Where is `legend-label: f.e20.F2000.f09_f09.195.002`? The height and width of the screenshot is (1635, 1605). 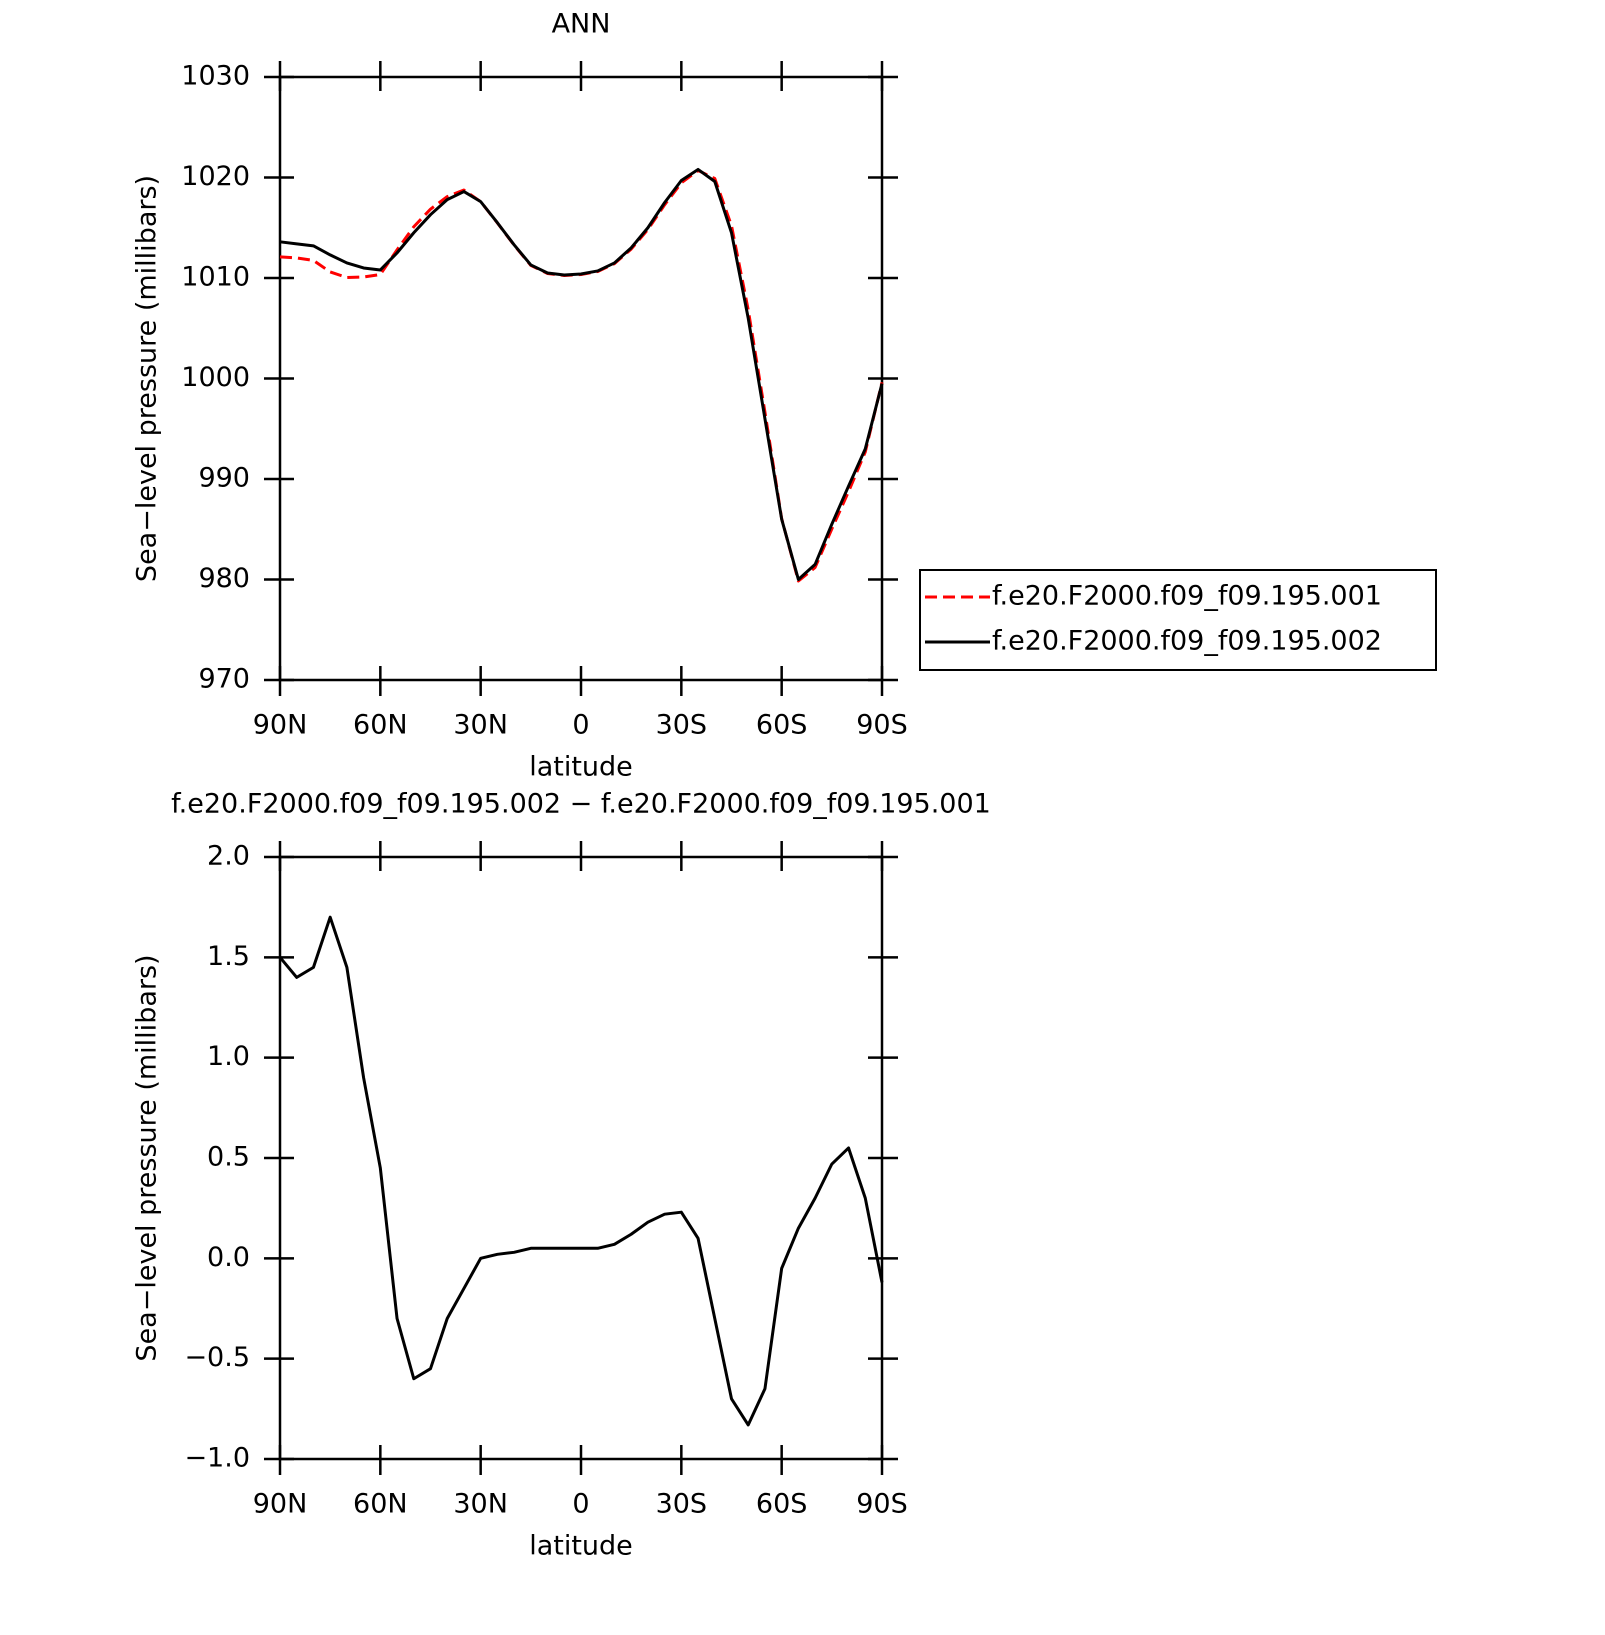
legend-label: f.e20.F2000.f09_f09.195.002 is located at coordinates (1187, 641).